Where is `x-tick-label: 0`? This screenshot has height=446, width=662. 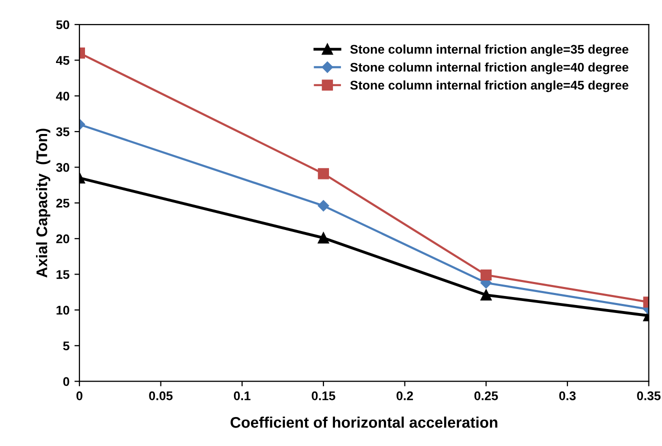 x-tick-label: 0 is located at coordinates (79, 395).